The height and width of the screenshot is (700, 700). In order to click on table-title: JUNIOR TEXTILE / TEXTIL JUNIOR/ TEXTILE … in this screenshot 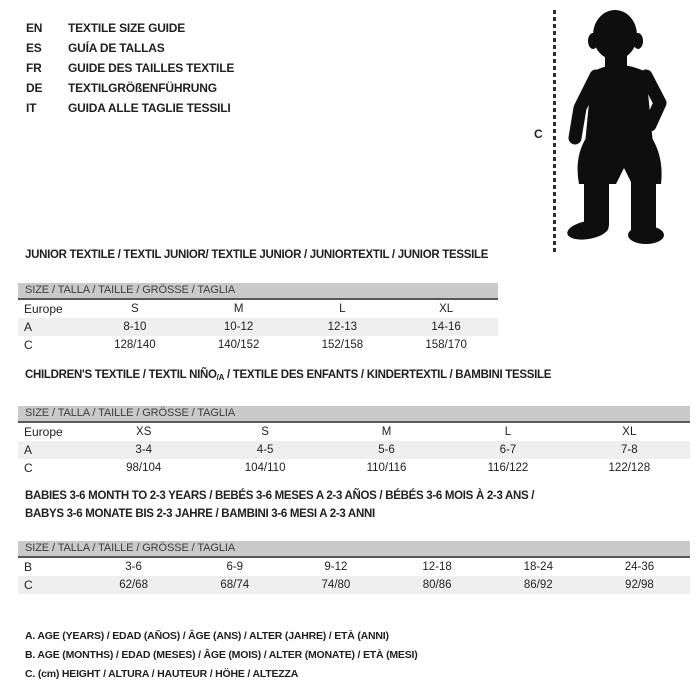, I will do `click(261, 255)`.